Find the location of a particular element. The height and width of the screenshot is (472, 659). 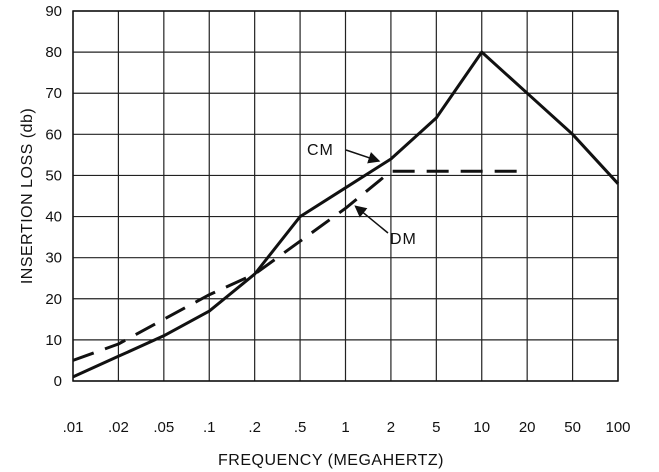

x-tick-label-6: 1 is located at coordinates (345, 427).